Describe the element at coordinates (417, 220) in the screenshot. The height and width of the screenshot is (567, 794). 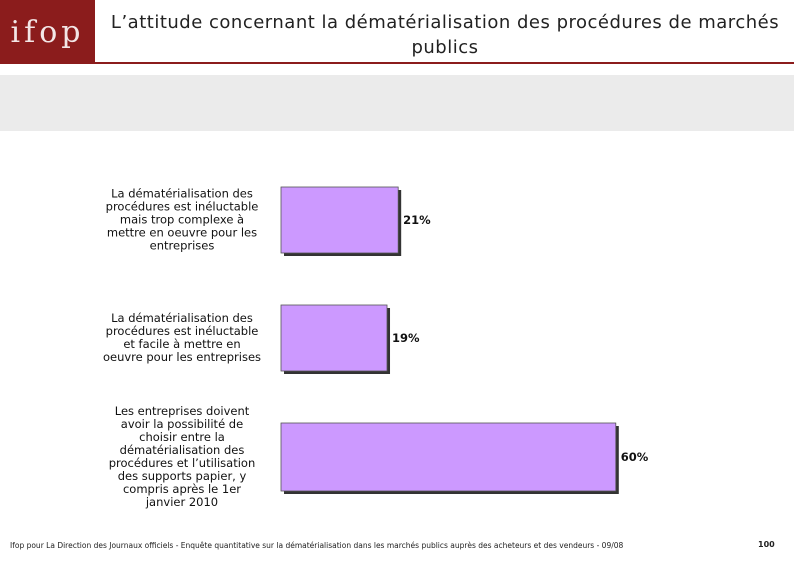
I see `value-label: 21%` at that location.